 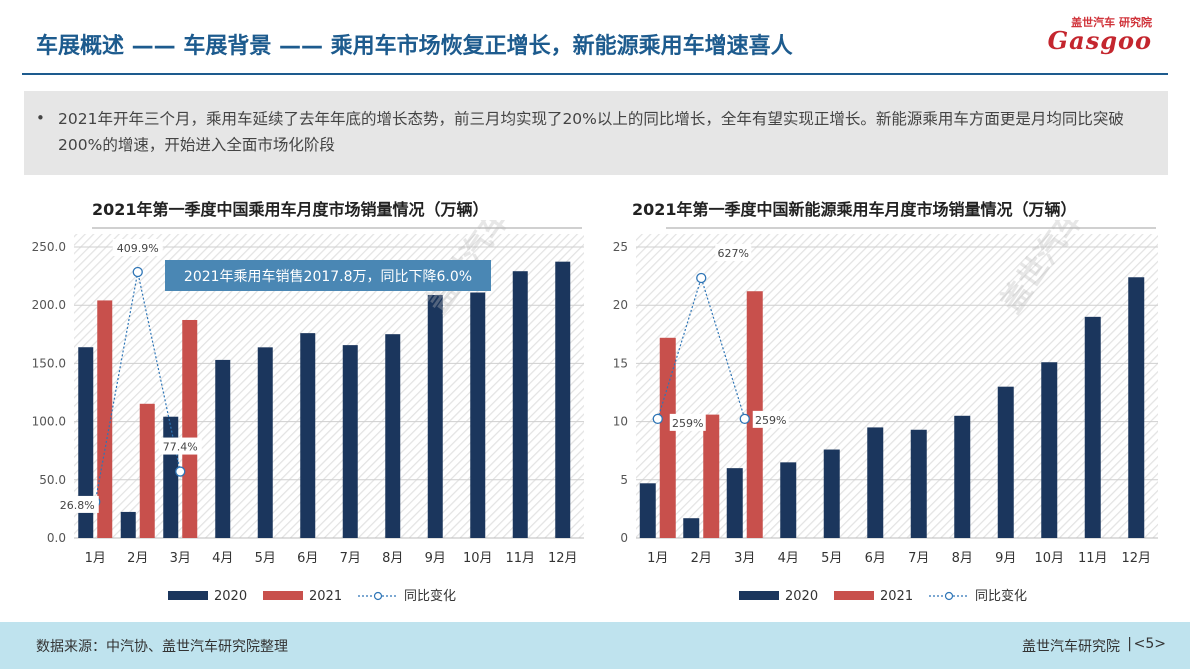 I want to click on callout-text: 2021年乘用车销售2017.8万，同比下降6.0%, so click(x=328, y=276).